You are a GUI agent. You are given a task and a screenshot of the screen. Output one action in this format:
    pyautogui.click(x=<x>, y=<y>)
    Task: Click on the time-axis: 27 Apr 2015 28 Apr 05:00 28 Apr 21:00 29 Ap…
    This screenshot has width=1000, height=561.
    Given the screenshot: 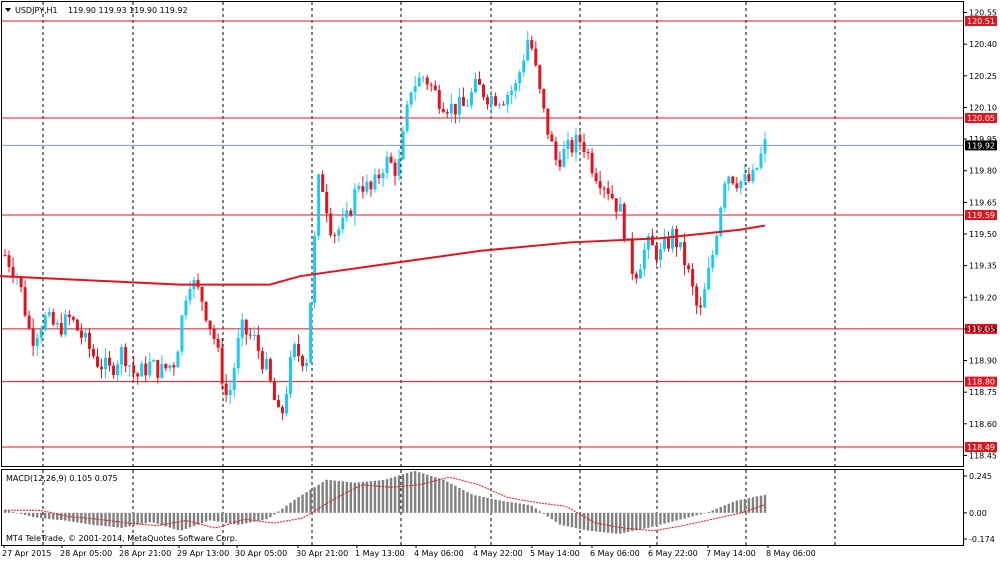 What is the action you would take?
    pyautogui.click(x=409, y=551)
    